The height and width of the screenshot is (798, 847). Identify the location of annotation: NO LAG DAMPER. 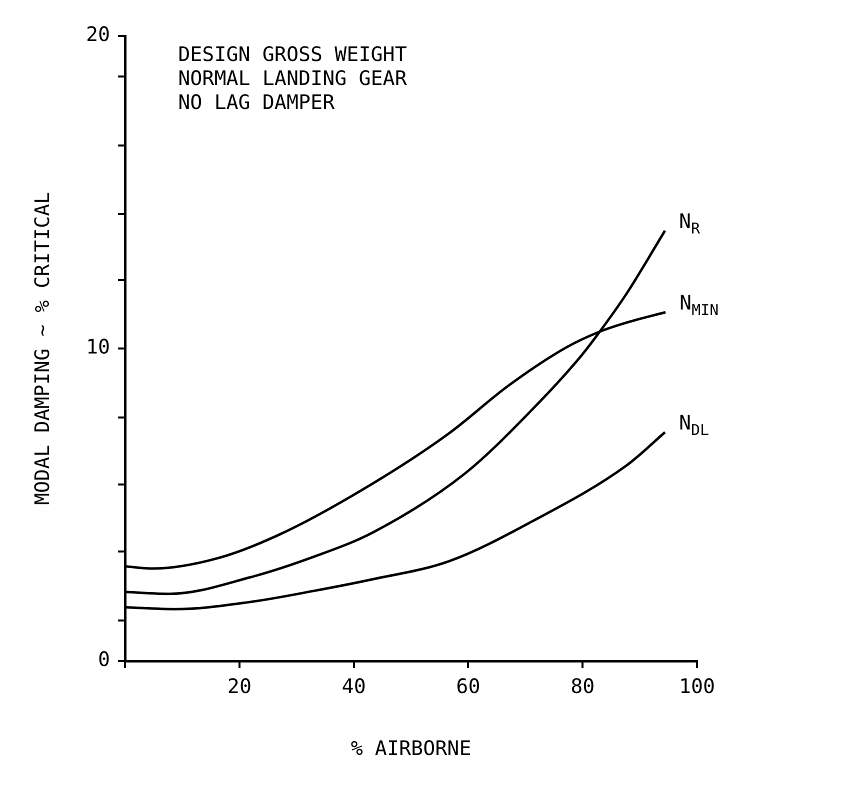
(257, 102).